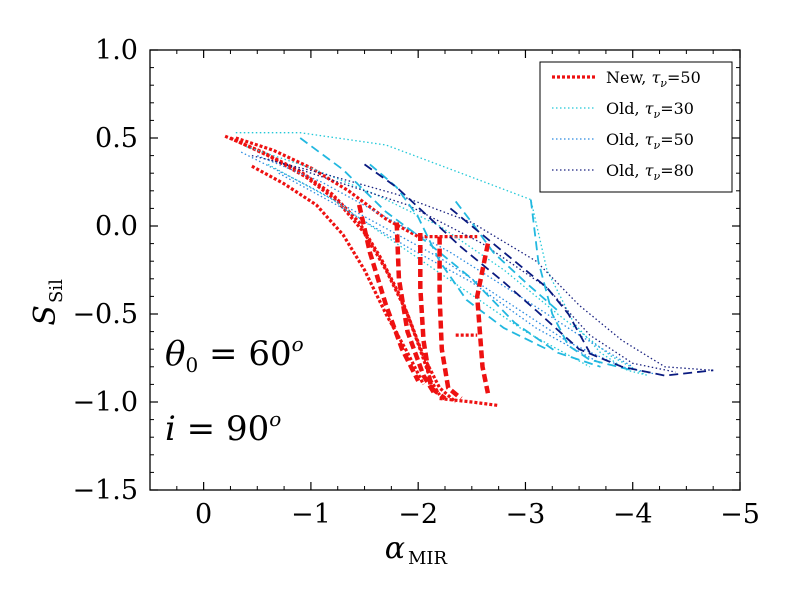 This screenshot has height=600, width=800. Describe the element at coordinates (298, 344) in the screenshot. I see `annotation-theta-sup: o` at that location.